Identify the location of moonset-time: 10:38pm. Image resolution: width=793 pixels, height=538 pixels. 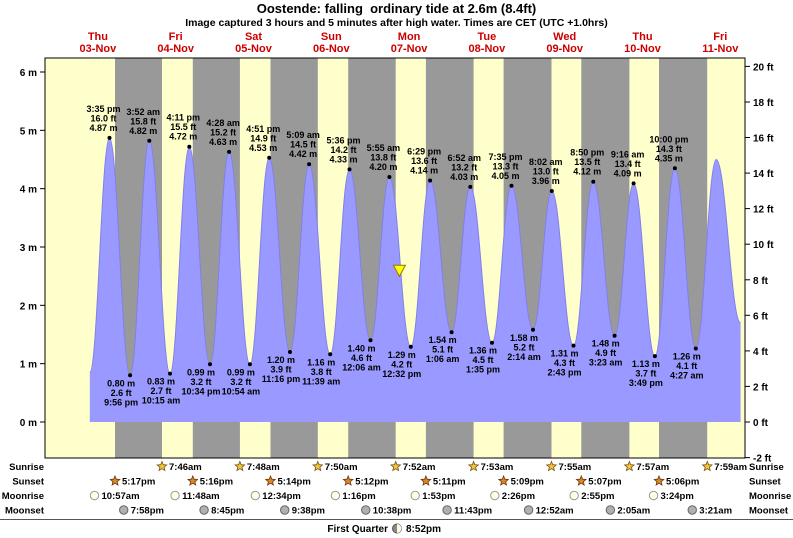
(392, 511).